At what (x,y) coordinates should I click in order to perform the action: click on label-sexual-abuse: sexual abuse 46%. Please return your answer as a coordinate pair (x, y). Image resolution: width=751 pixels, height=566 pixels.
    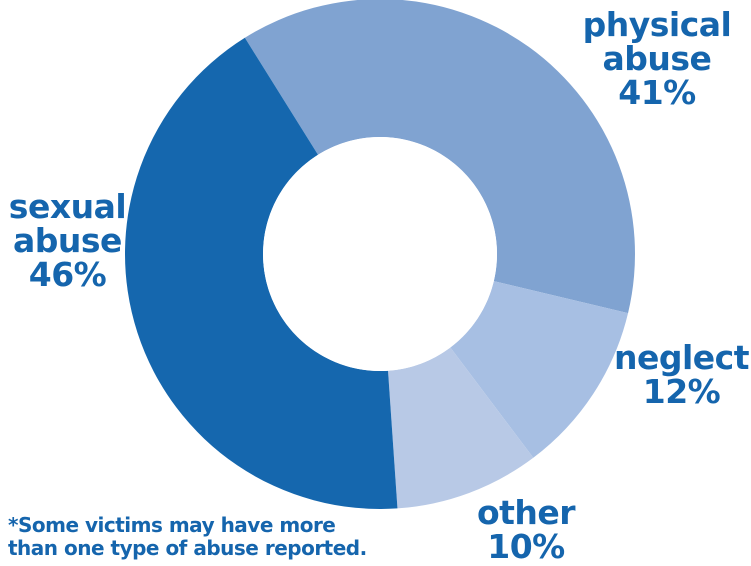
    Looking at the image, I should click on (67, 241).